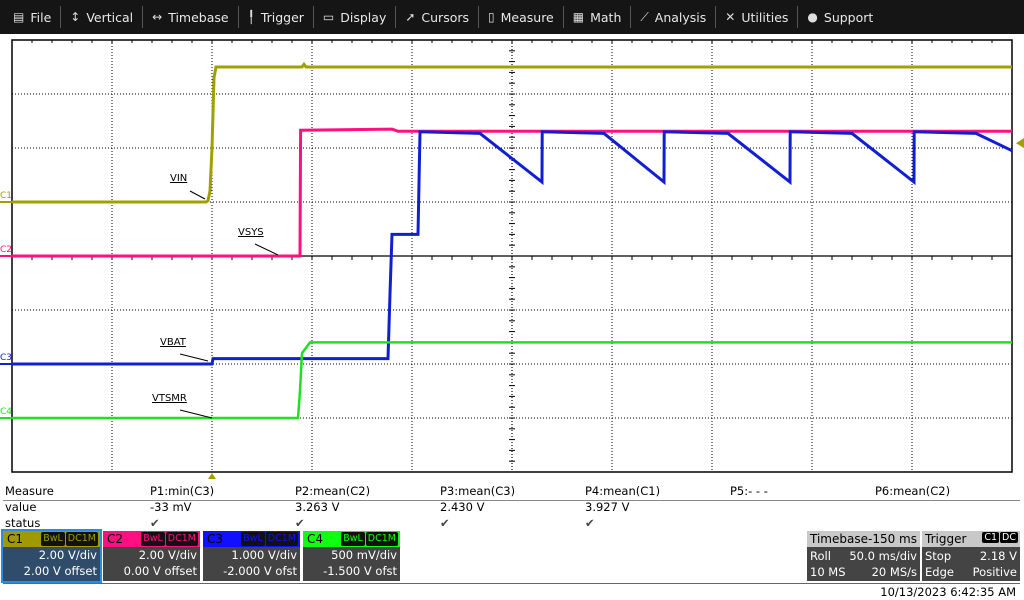 The image size is (1024, 600). What do you see at coordinates (892, 539) in the screenshot?
I see `timebase-delay: -150 ms` at bounding box center [892, 539].